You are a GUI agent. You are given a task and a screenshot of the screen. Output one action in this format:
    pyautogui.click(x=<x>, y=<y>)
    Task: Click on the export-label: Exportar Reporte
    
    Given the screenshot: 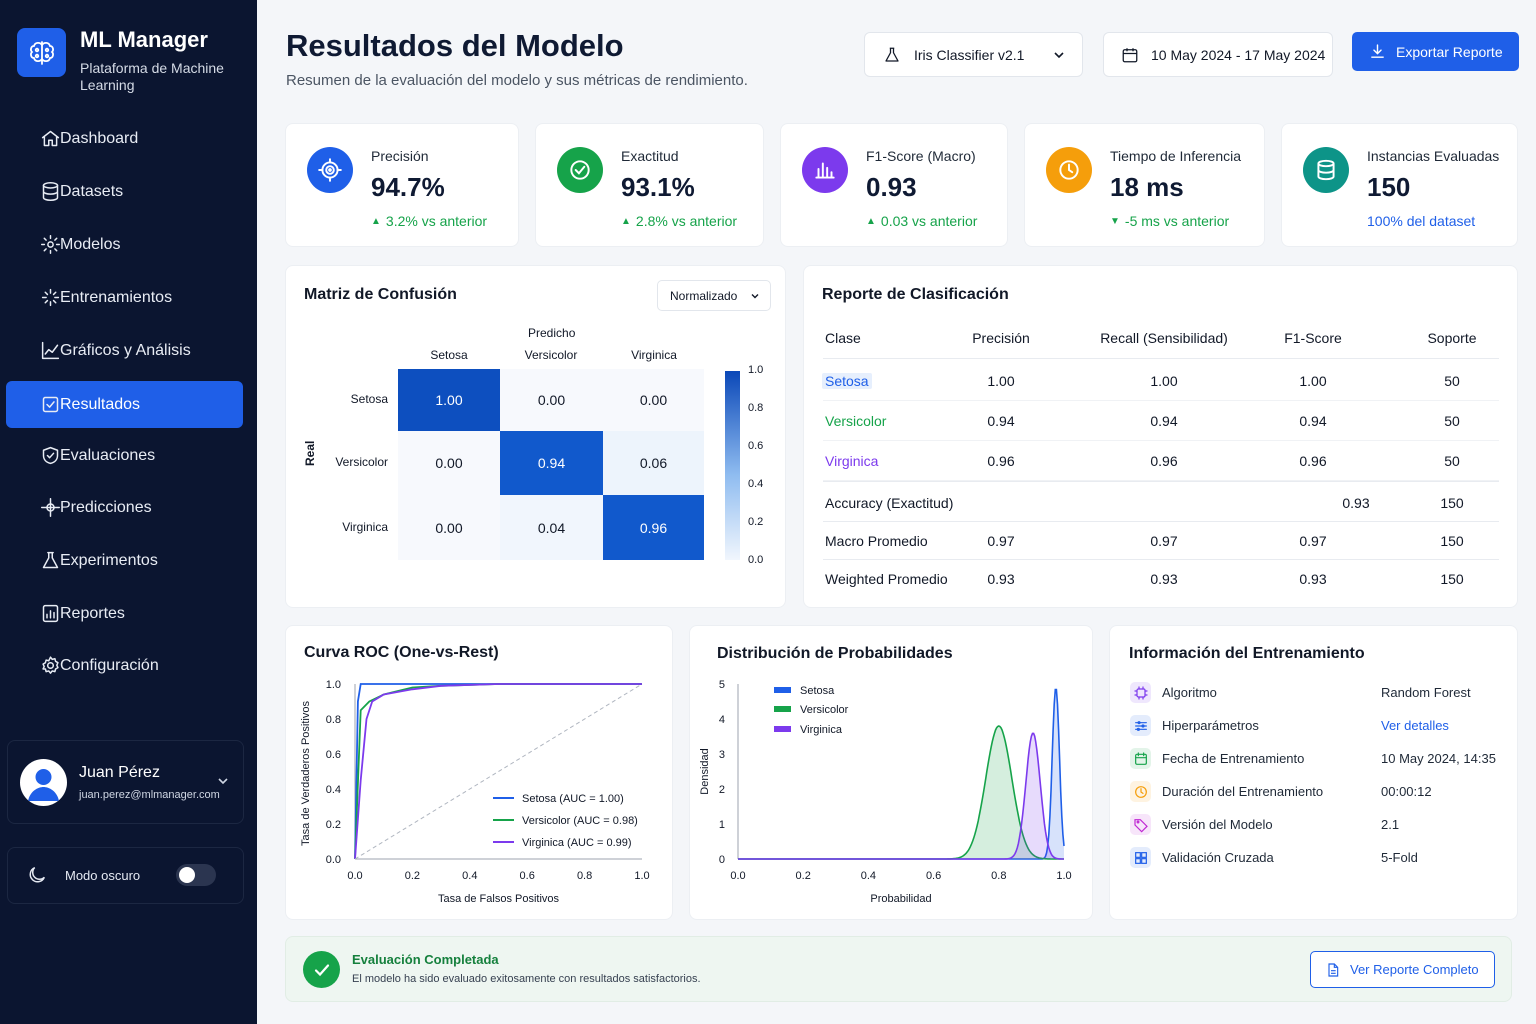 What is the action you would take?
    pyautogui.click(x=1449, y=51)
    